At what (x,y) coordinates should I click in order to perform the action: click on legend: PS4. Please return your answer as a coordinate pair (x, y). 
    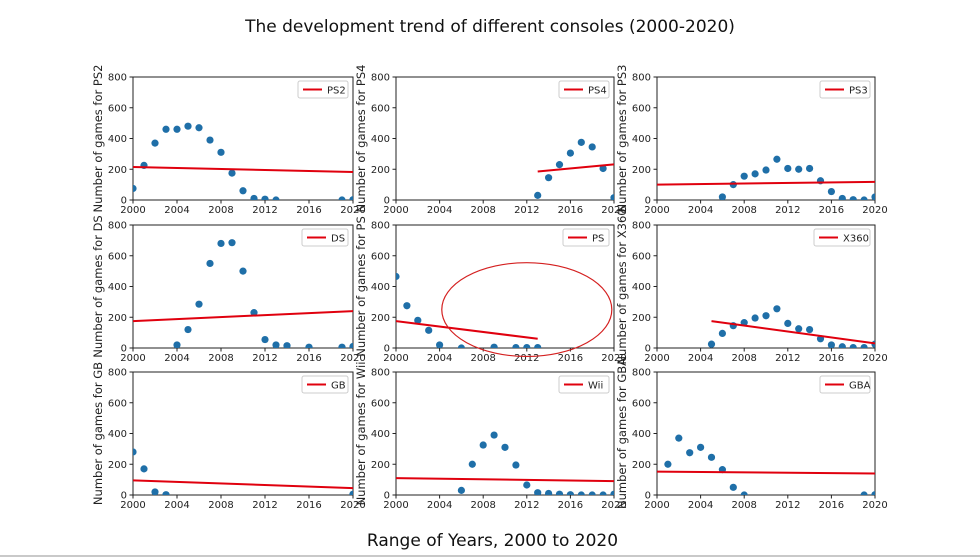
    Looking at the image, I should click on (584, 89).